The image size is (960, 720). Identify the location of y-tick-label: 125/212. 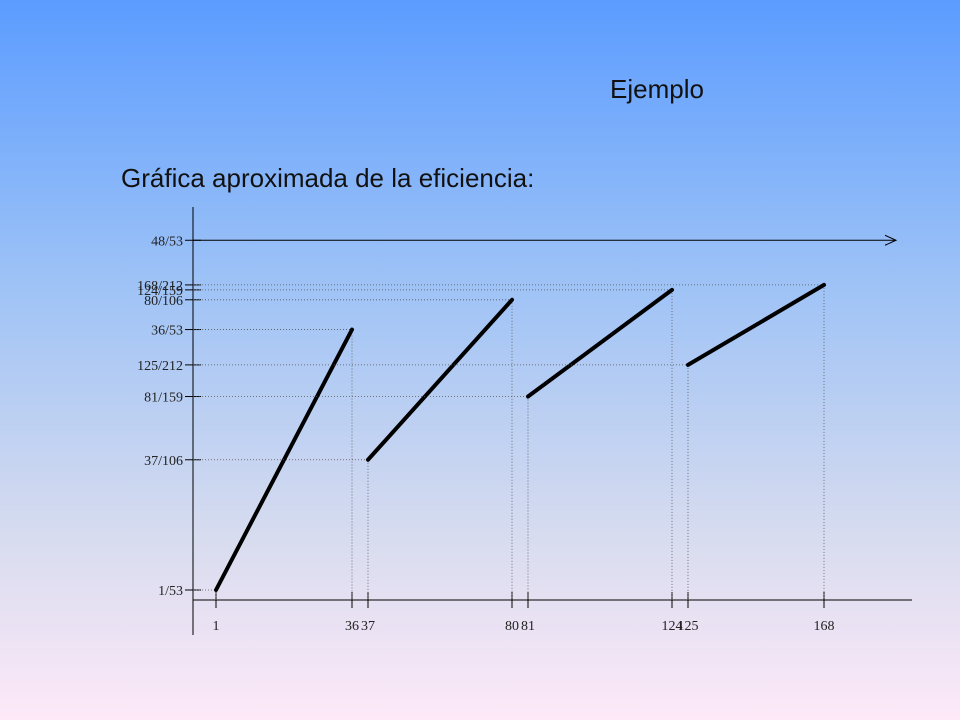
(160, 366).